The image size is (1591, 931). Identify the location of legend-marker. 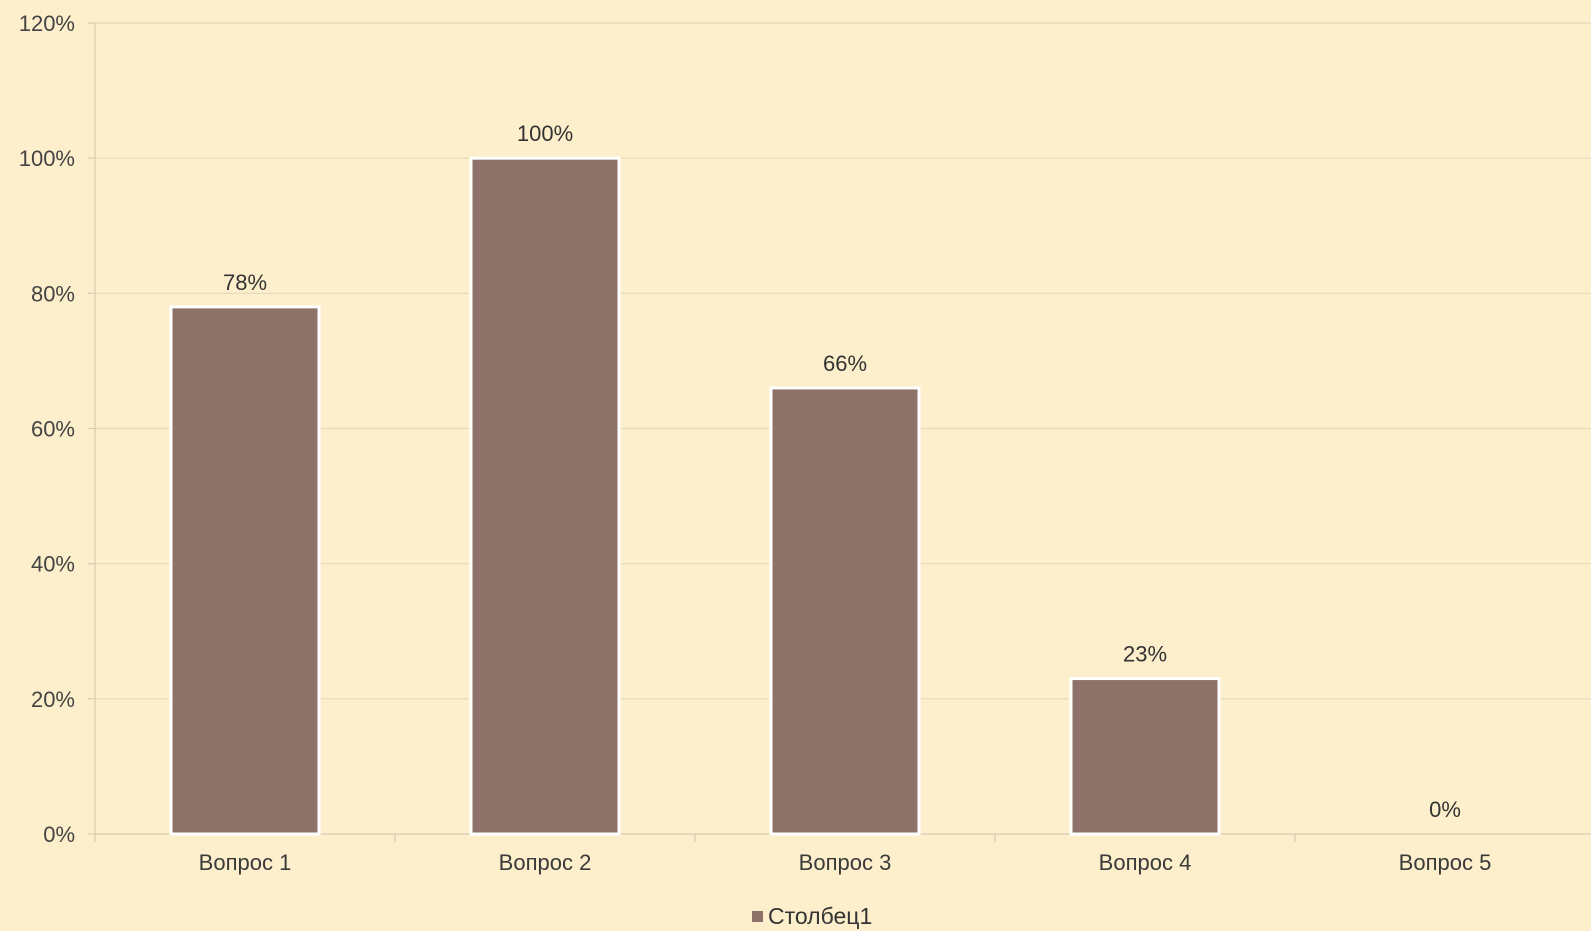
(757, 916).